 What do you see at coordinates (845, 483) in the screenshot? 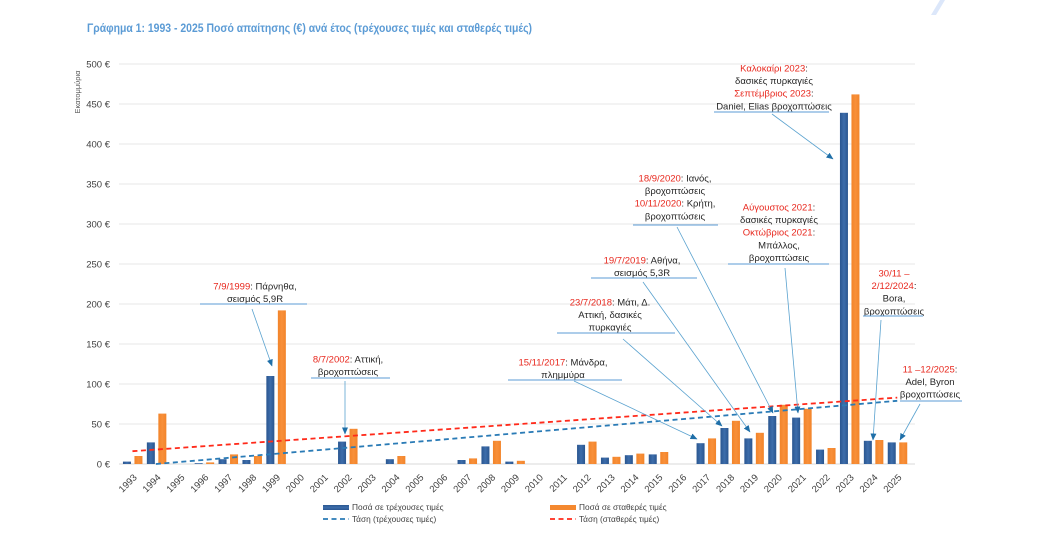
I see `x-tick-label: 2023` at bounding box center [845, 483].